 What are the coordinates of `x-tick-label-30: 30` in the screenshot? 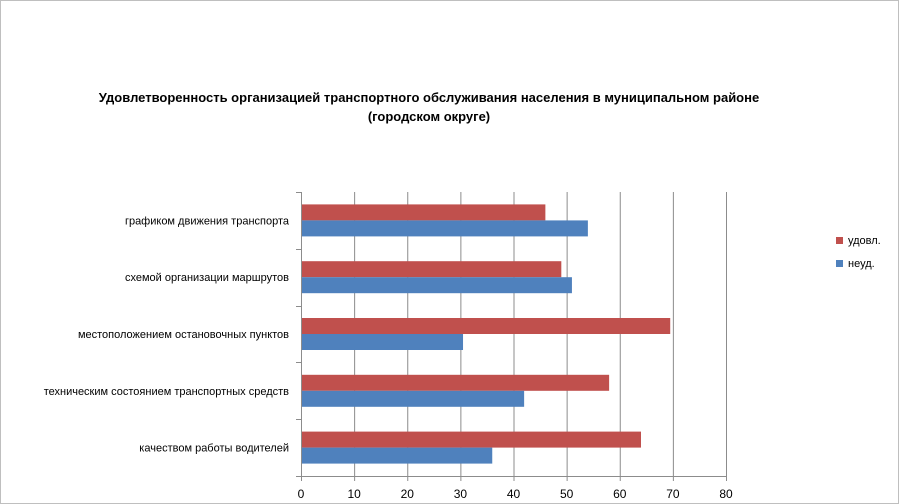 It's located at (461, 494).